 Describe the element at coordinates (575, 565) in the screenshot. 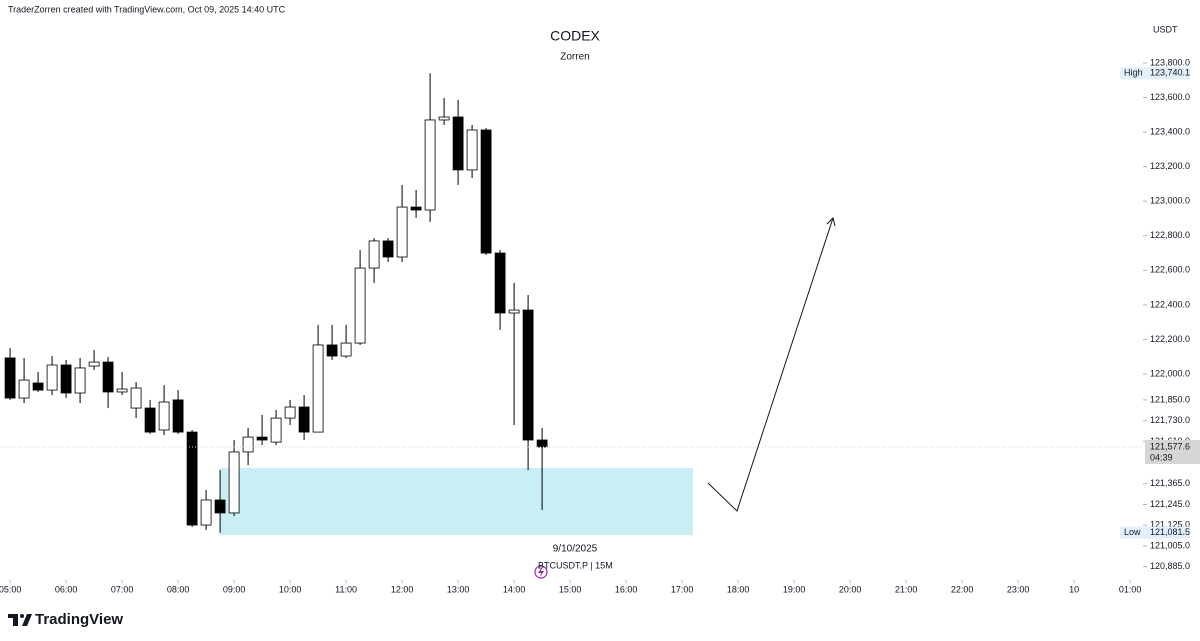

I see `series-label: BTCUSDT.P | 15M` at that location.